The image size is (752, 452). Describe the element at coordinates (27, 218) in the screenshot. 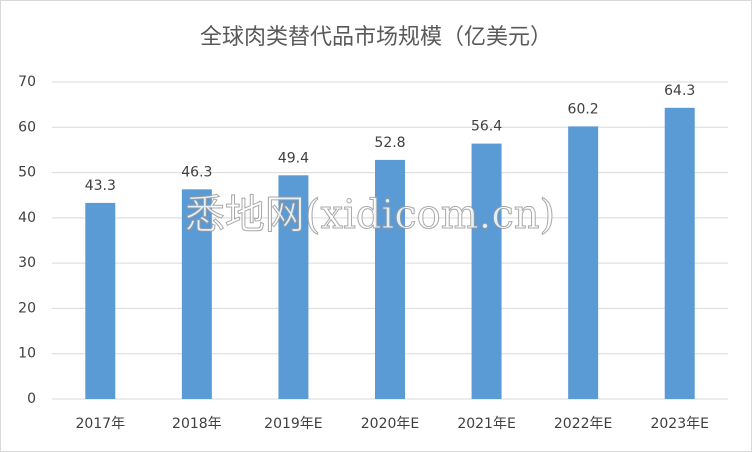

I see `y-tick-label: 40` at that location.